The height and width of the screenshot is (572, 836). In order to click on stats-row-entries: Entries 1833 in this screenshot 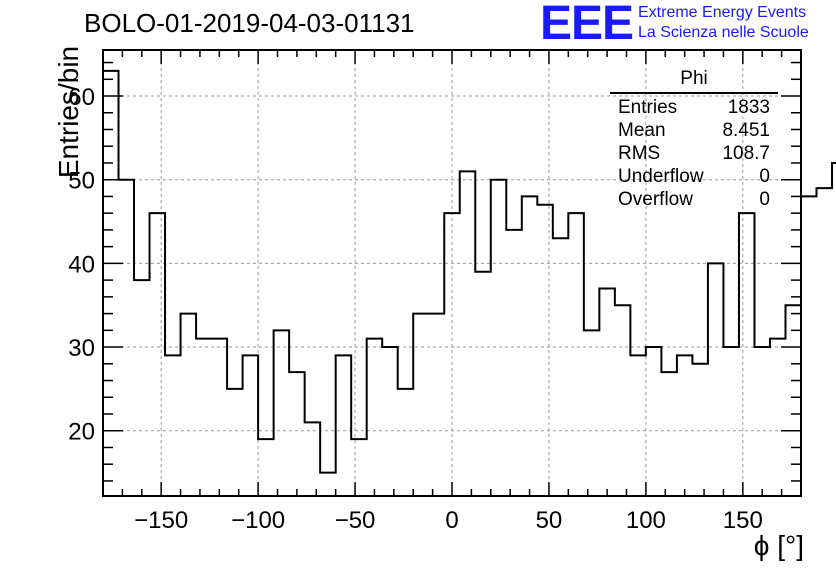, I will do `click(694, 107)`.